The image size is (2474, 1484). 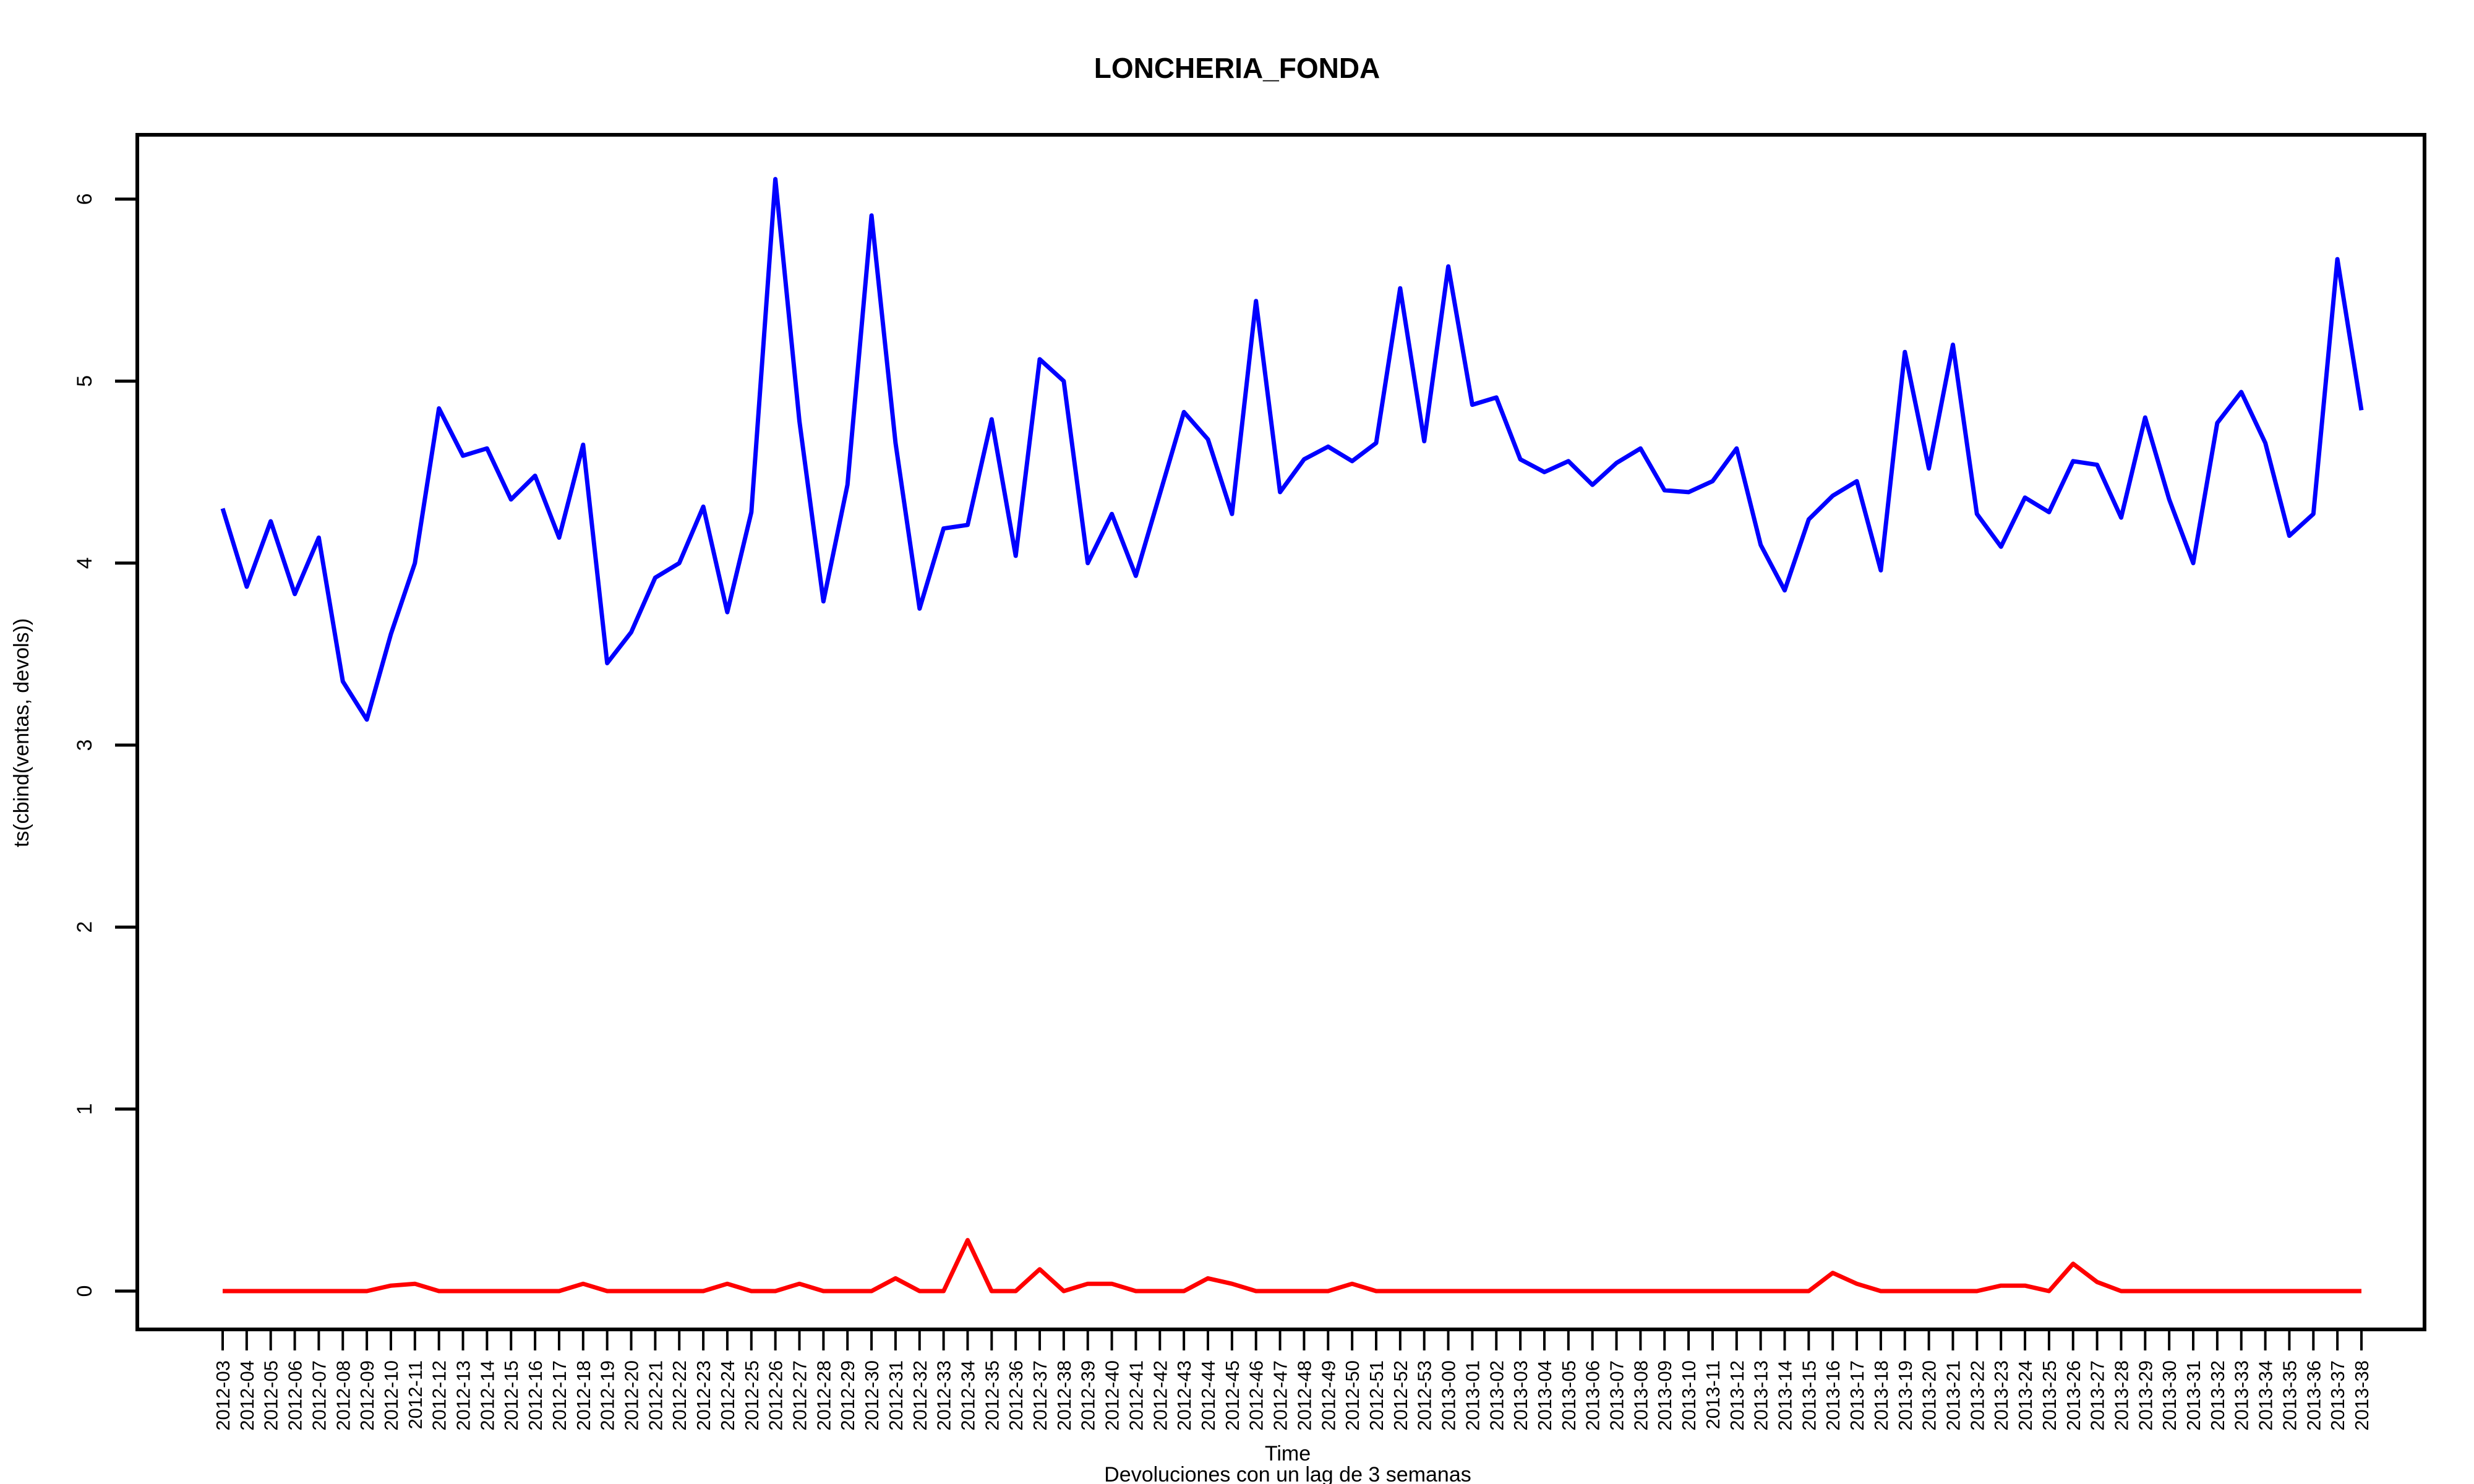 What do you see at coordinates (1449, 1395) in the screenshot?
I see `x-tick-label: 2013-00` at bounding box center [1449, 1395].